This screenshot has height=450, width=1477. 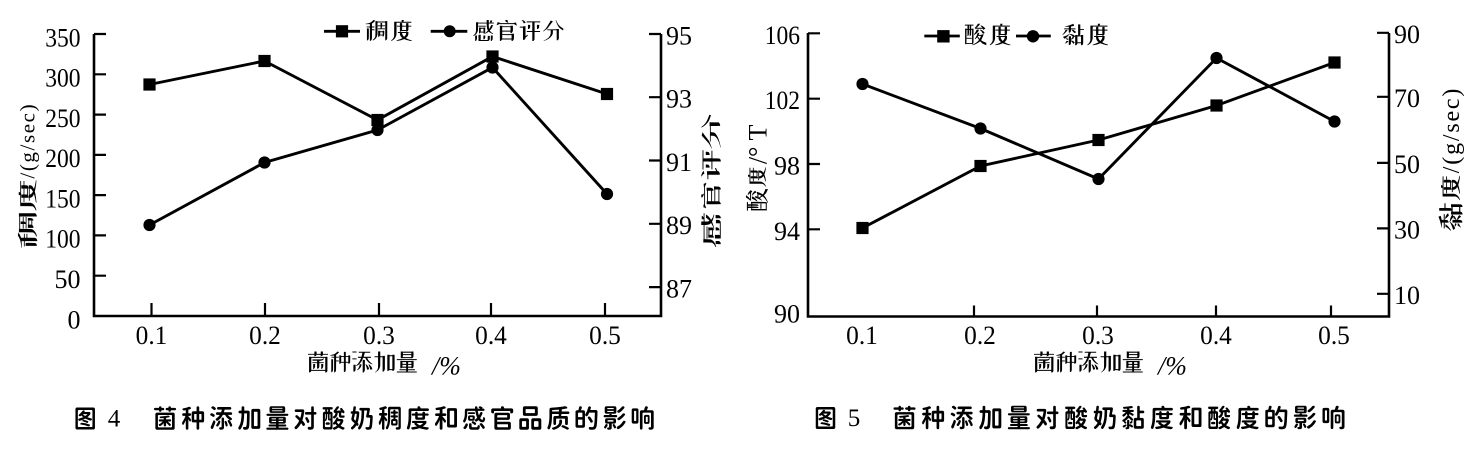 What do you see at coordinates (62, 37) in the screenshot?
I see `svg-text: 350` at bounding box center [62, 37].